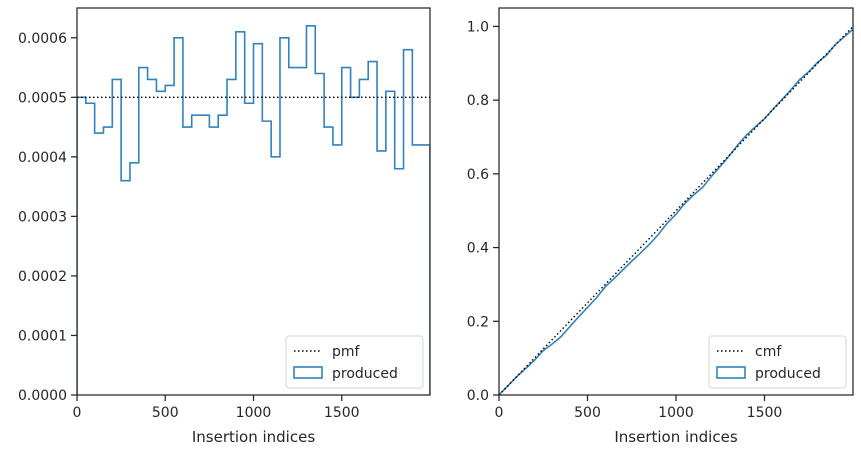 This screenshot has width=861, height=453. I want to click on cmf-x-tick-label: 1500, so click(765, 413).